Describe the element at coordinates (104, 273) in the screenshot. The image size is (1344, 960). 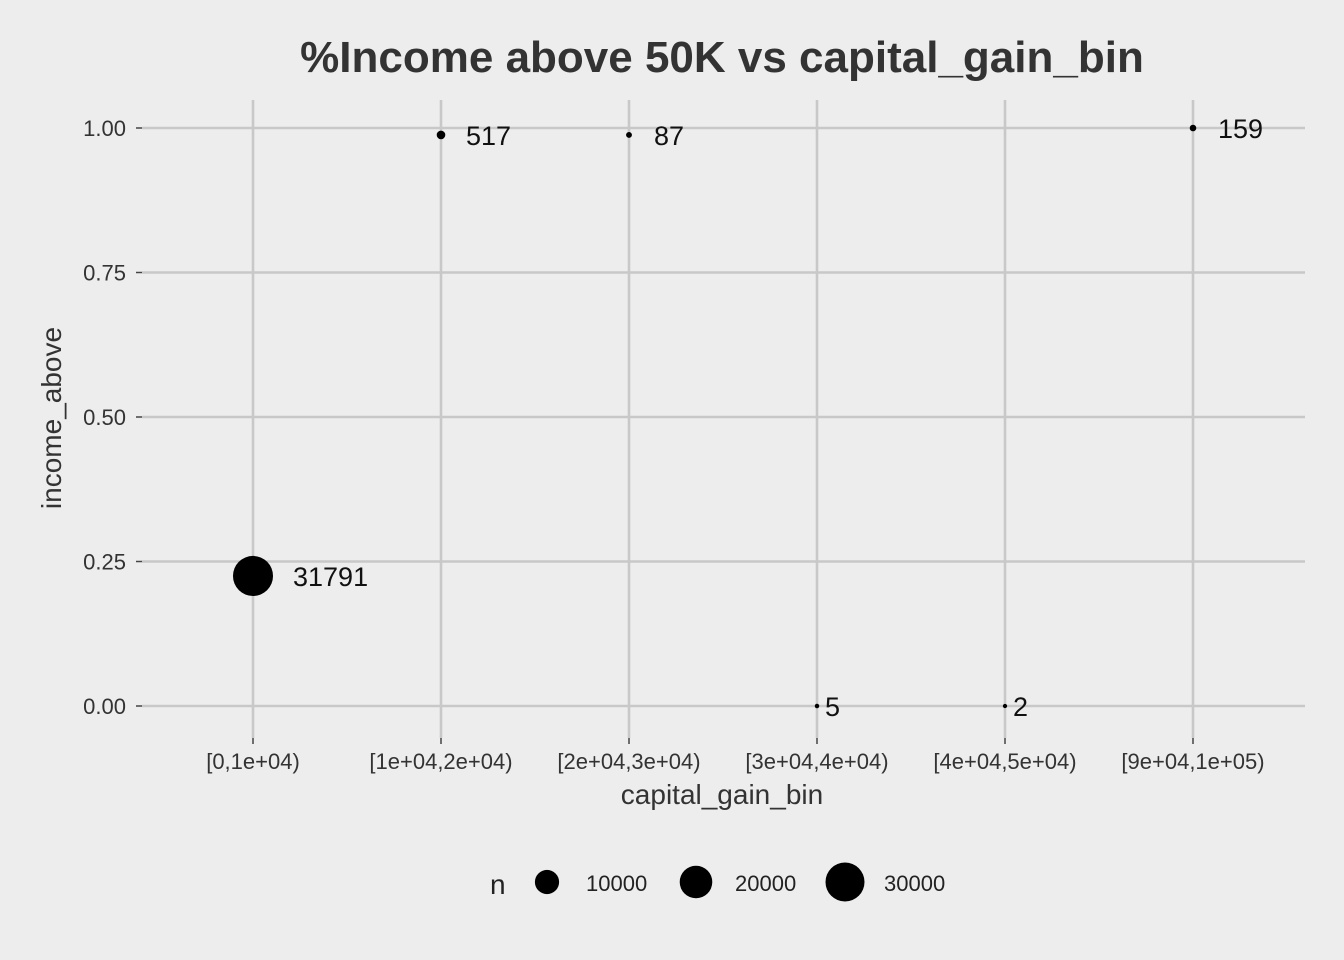
I see `y-tick-label: 0.75` at that location.